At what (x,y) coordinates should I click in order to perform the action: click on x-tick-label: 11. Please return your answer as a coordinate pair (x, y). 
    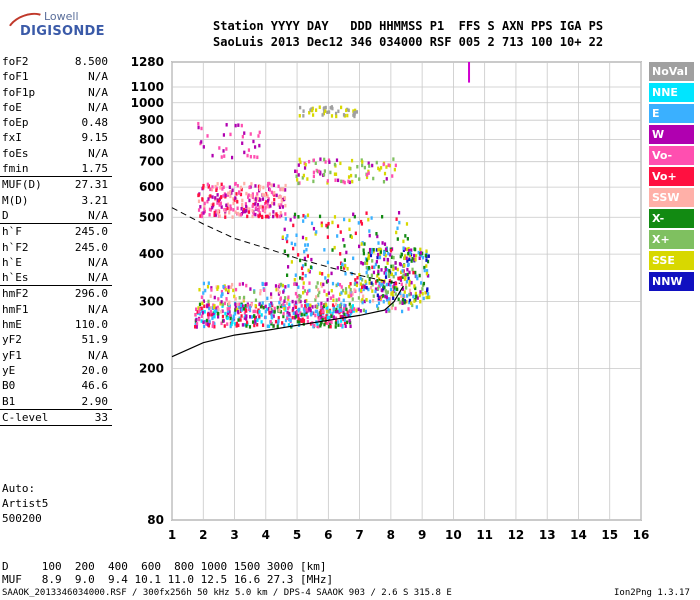
    Looking at the image, I should click on (484, 535).